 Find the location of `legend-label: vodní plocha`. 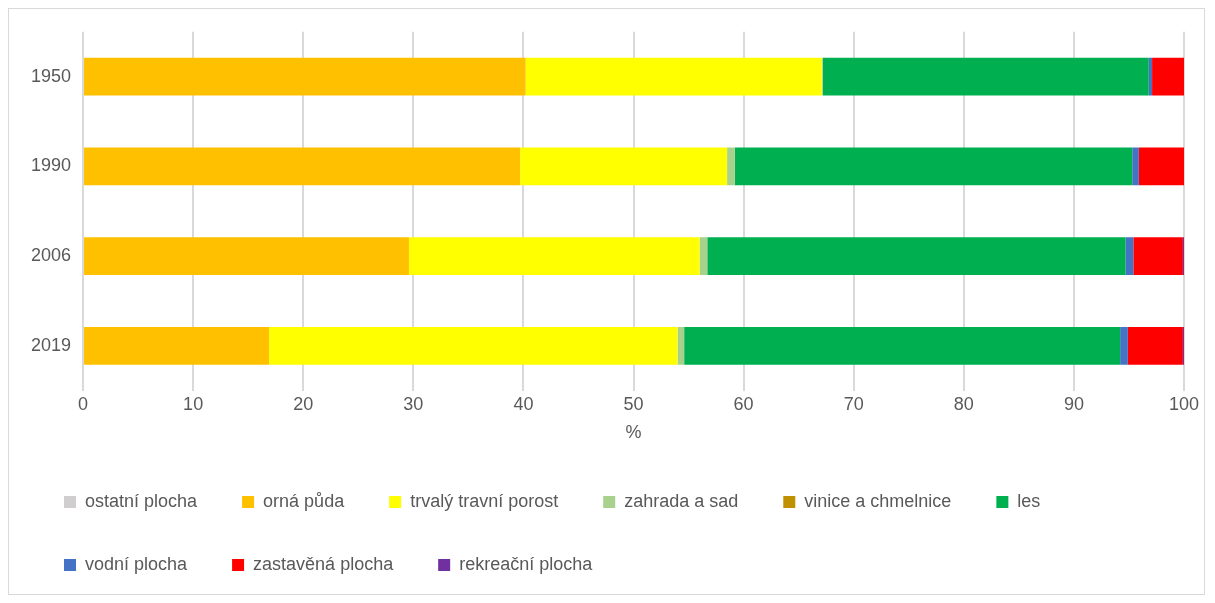

legend-label: vodní plocha is located at coordinates (137, 563).